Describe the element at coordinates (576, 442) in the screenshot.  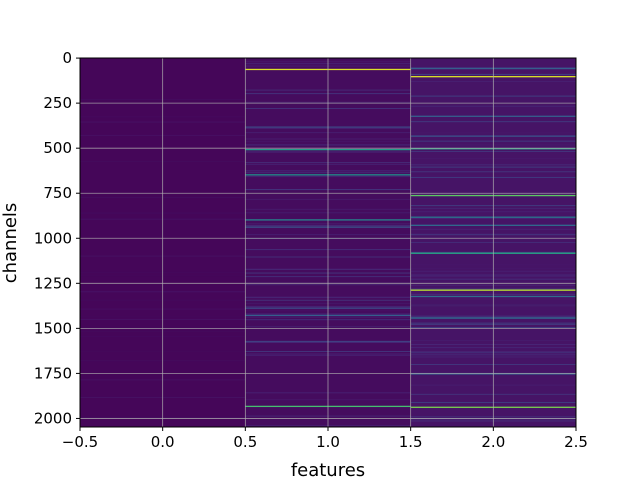
I see `x-tick-label: 2.5` at that location.